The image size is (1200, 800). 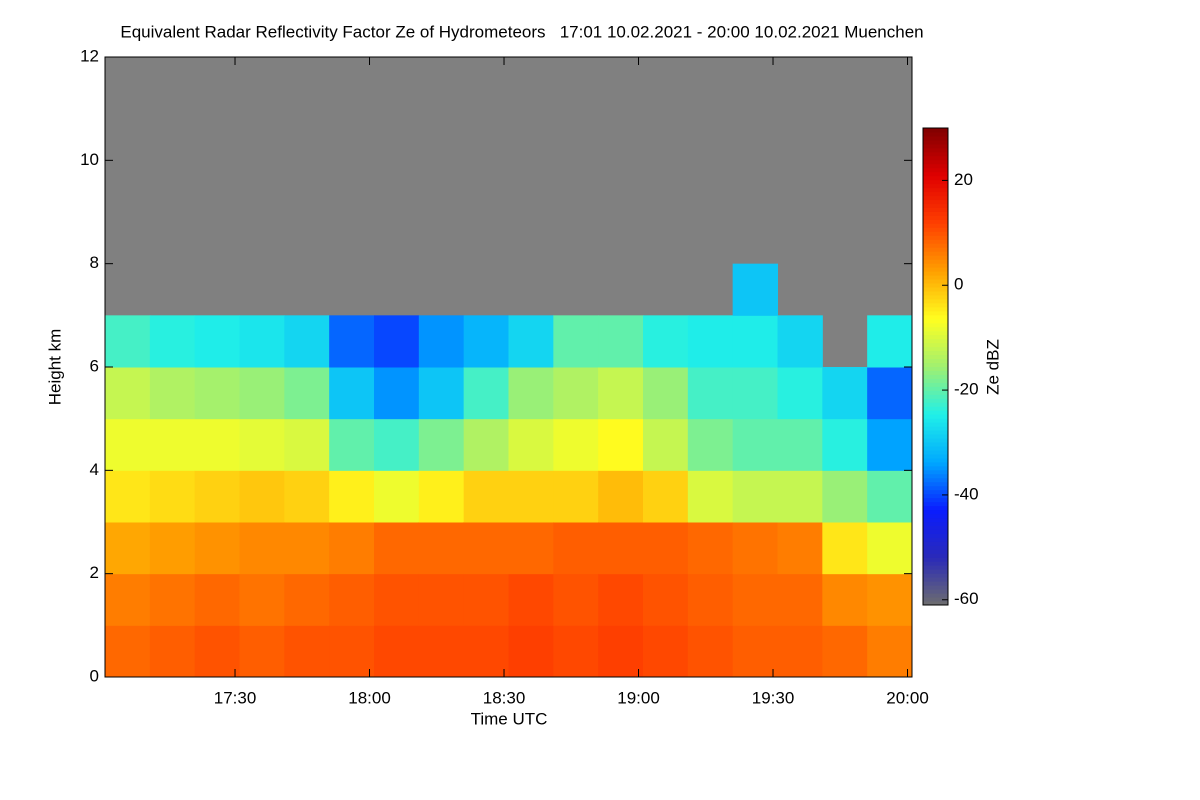 I want to click on colorbar-tick-label: 0, so click(x=958, y=284).